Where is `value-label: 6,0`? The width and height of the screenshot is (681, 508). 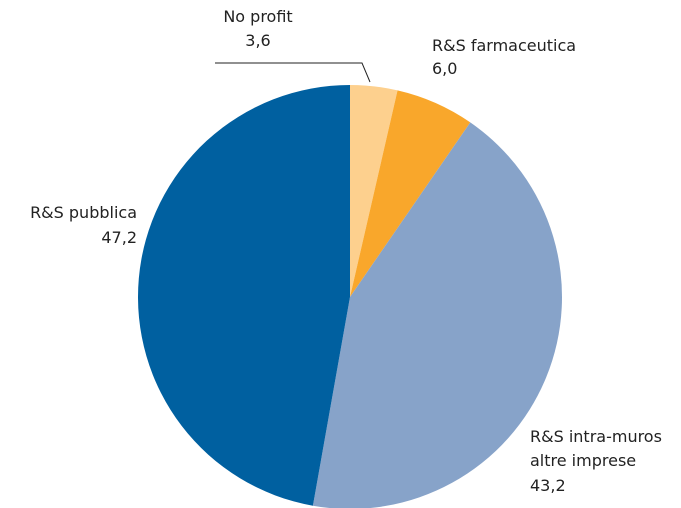
value-label: 6,0 is located at coordinates (444, 68).